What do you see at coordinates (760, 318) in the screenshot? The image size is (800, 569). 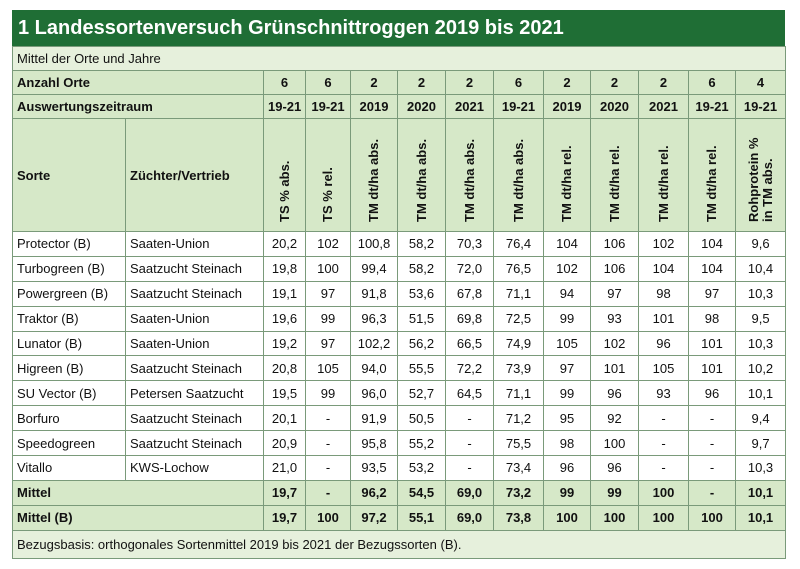 I see `value-cell: 9,5` at bounding box center [760, 318].